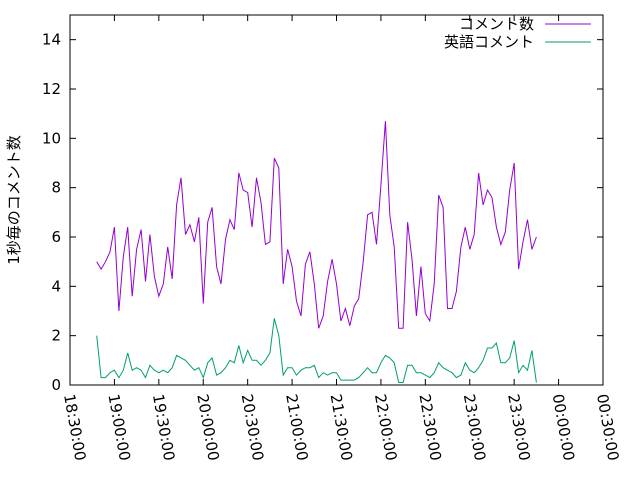 The height and width of the screenshot is (480, 640). Describe the element at coordinates (207, 427) in the screenshot. I see `x-tick-label: 20:00:00` at that location.